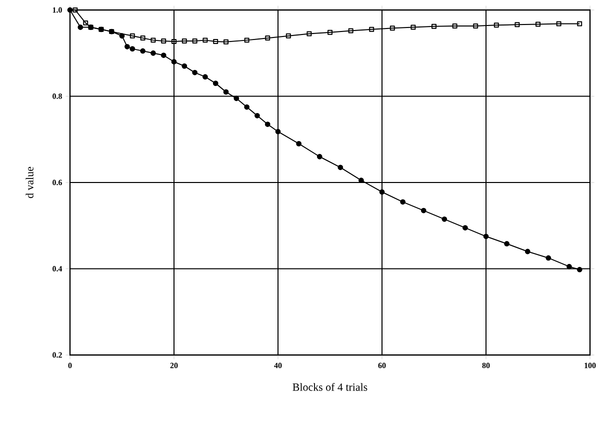 Image resolution: width=606 pixels, height=422 pixels. I want to click on x-axis-title: Blocks of 4 trials, so click(330, 386).